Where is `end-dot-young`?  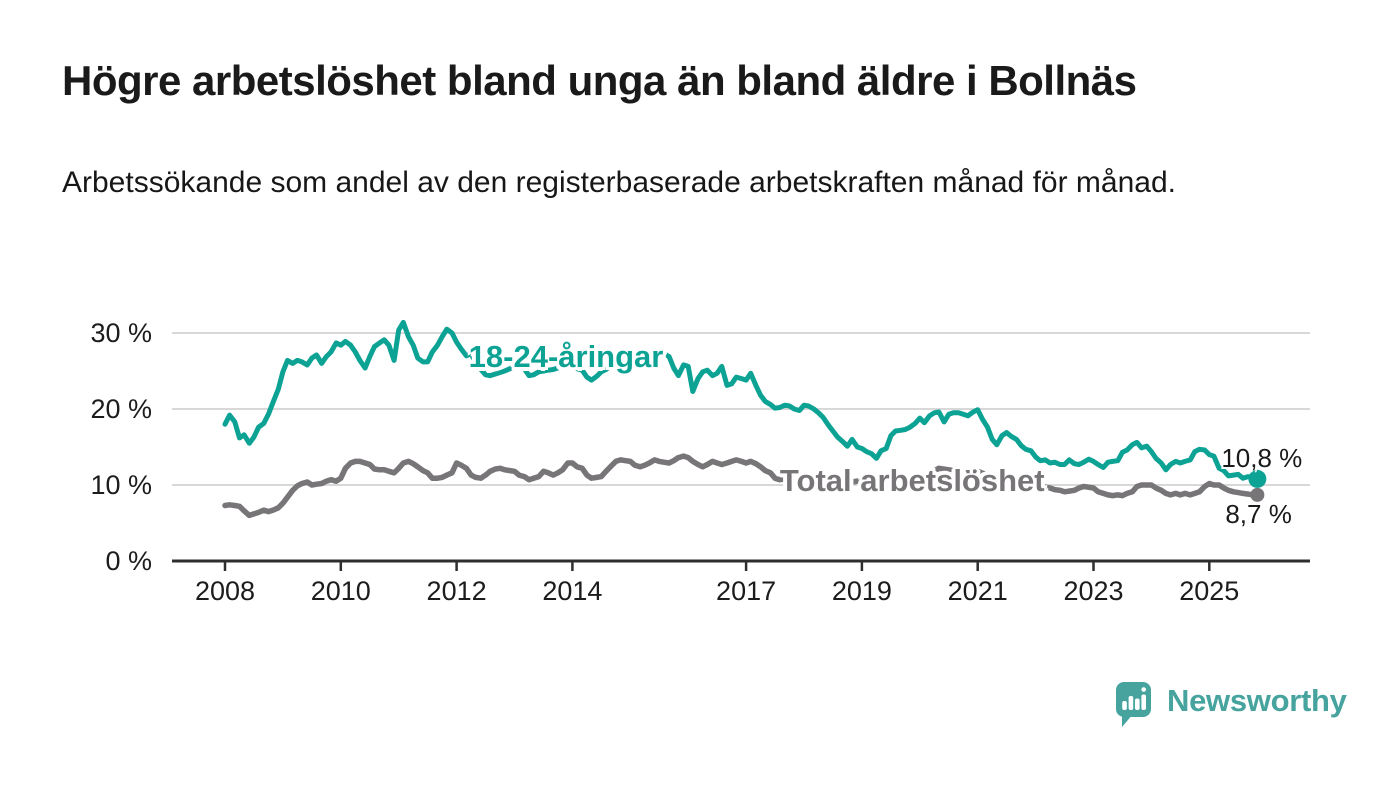 end-dot-young is located at coordinates (1257, 478).